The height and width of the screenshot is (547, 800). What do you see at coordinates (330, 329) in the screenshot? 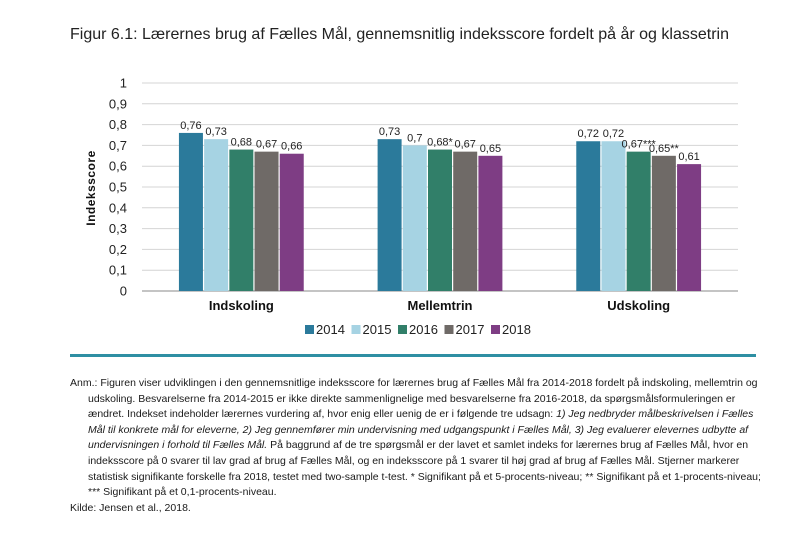
I see `legend-label: 2014` at bounding box center [330, 329].